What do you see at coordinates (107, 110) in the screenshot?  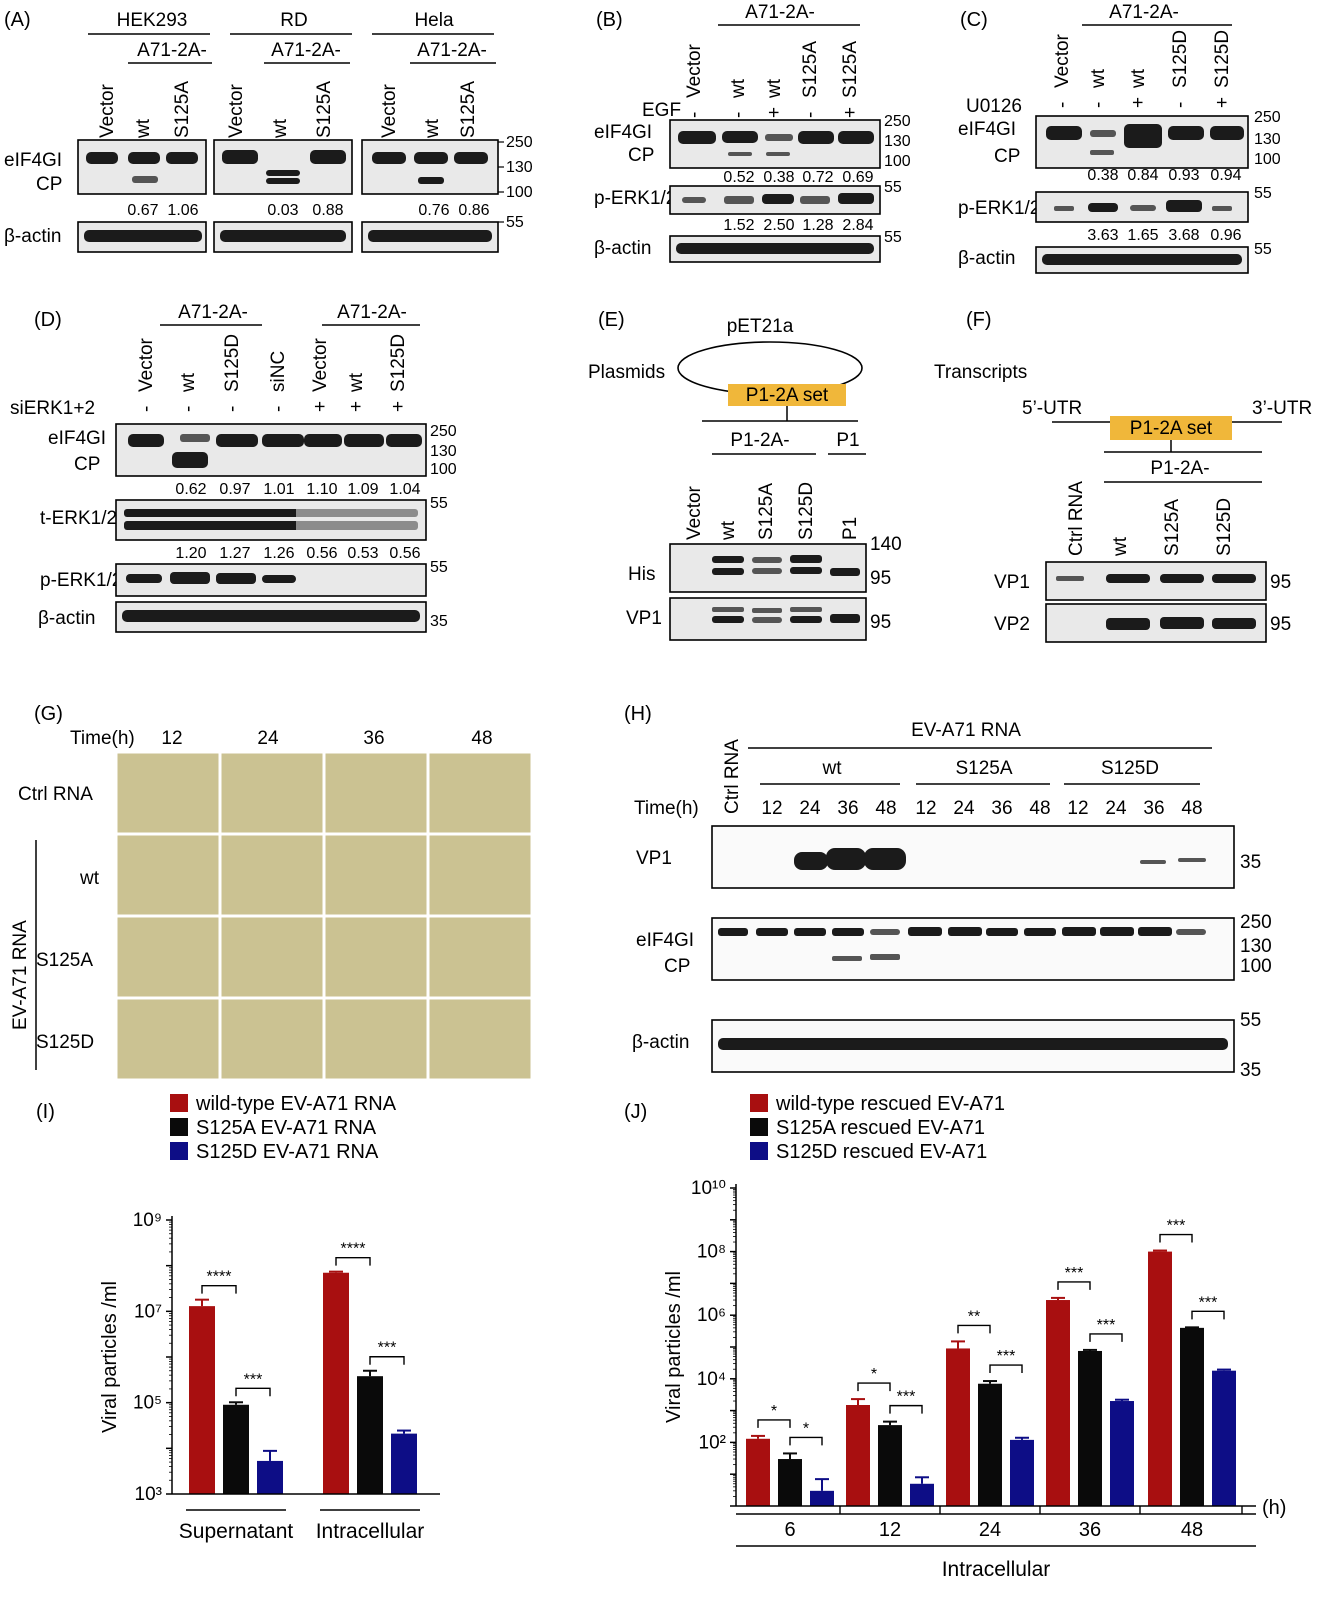 I see `lane-vector-a1: Vector` at bounding box center [107, 110].